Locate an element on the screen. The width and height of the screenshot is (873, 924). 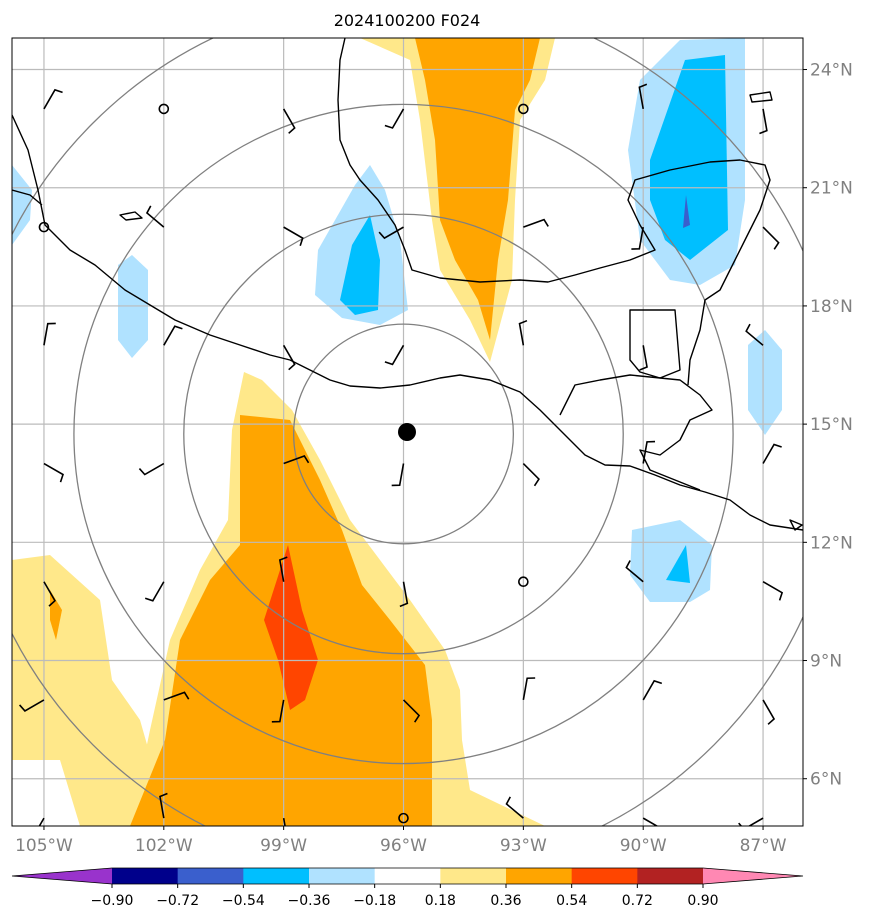
longitude-ticks is located at coordinates (403, 828).